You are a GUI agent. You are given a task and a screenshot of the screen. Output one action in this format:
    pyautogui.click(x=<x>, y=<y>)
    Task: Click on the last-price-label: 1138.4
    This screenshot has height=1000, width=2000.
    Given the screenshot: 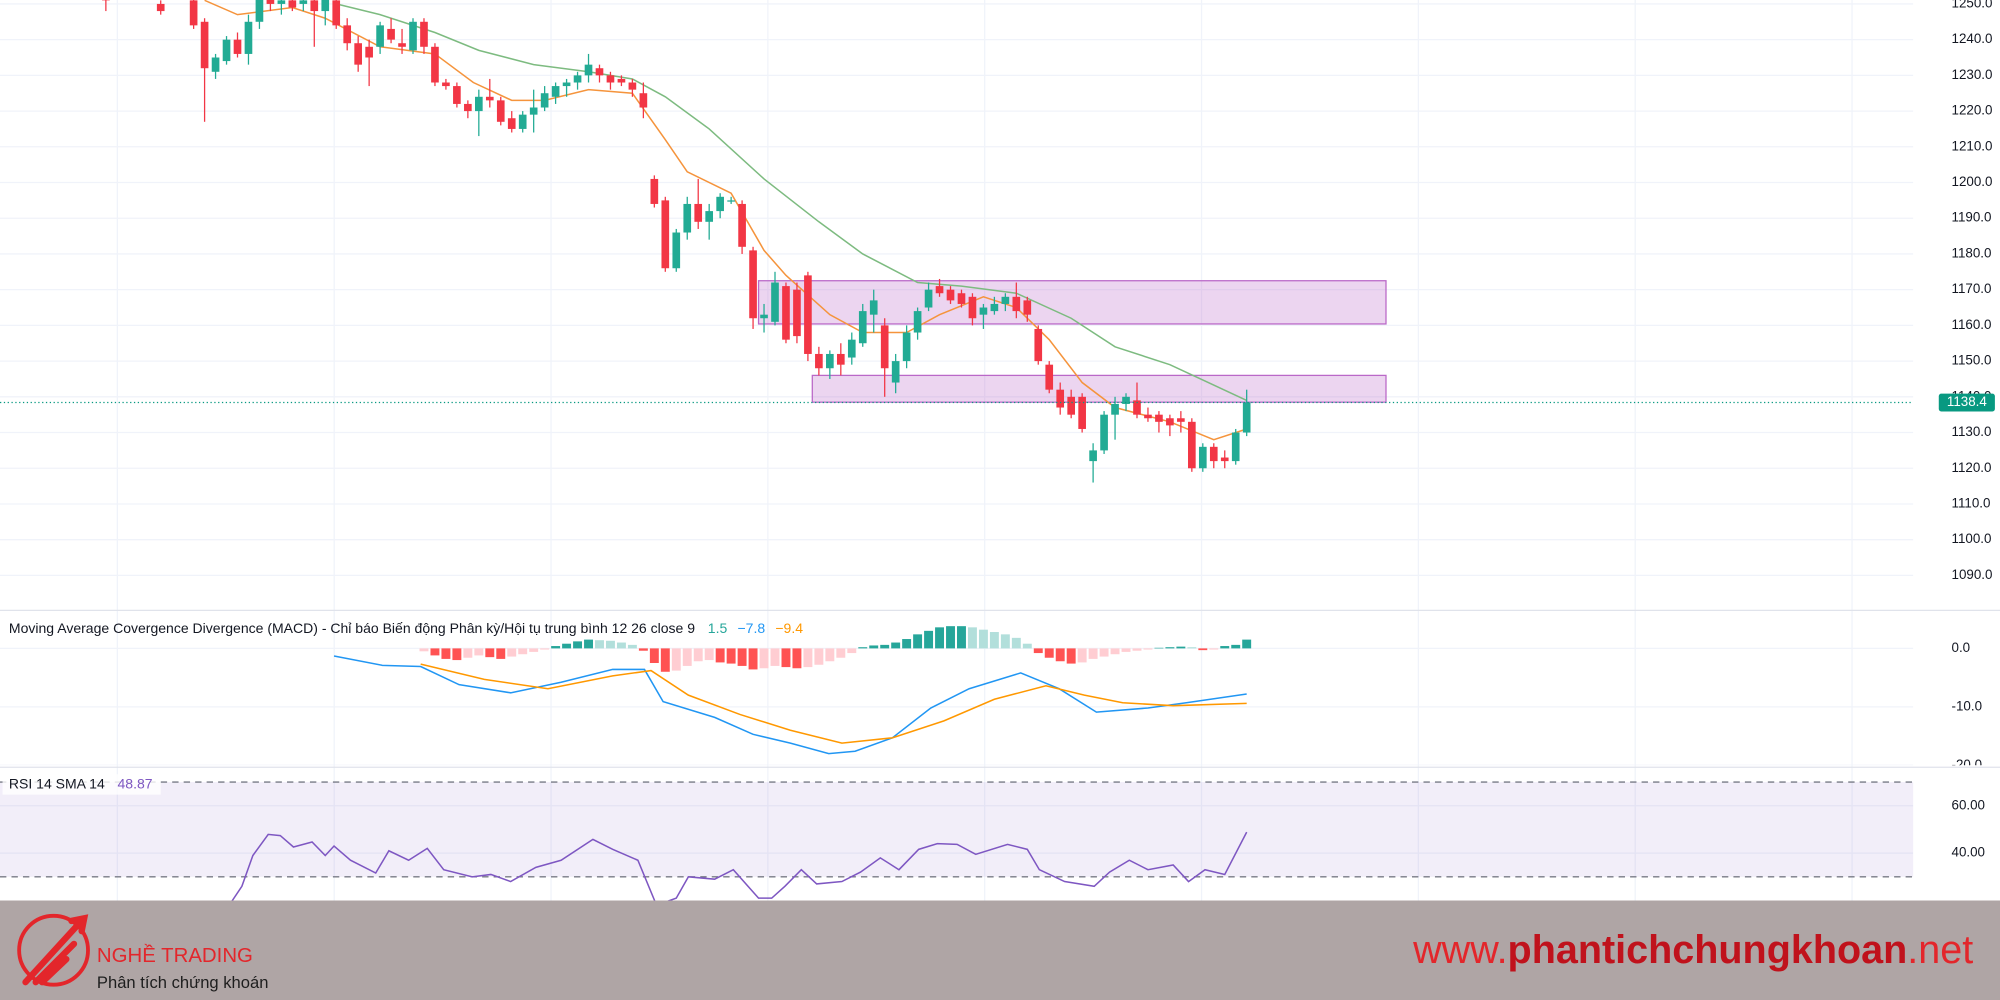 What is the action you would take?
    pyautogui.click(x=1967, y=401)
    